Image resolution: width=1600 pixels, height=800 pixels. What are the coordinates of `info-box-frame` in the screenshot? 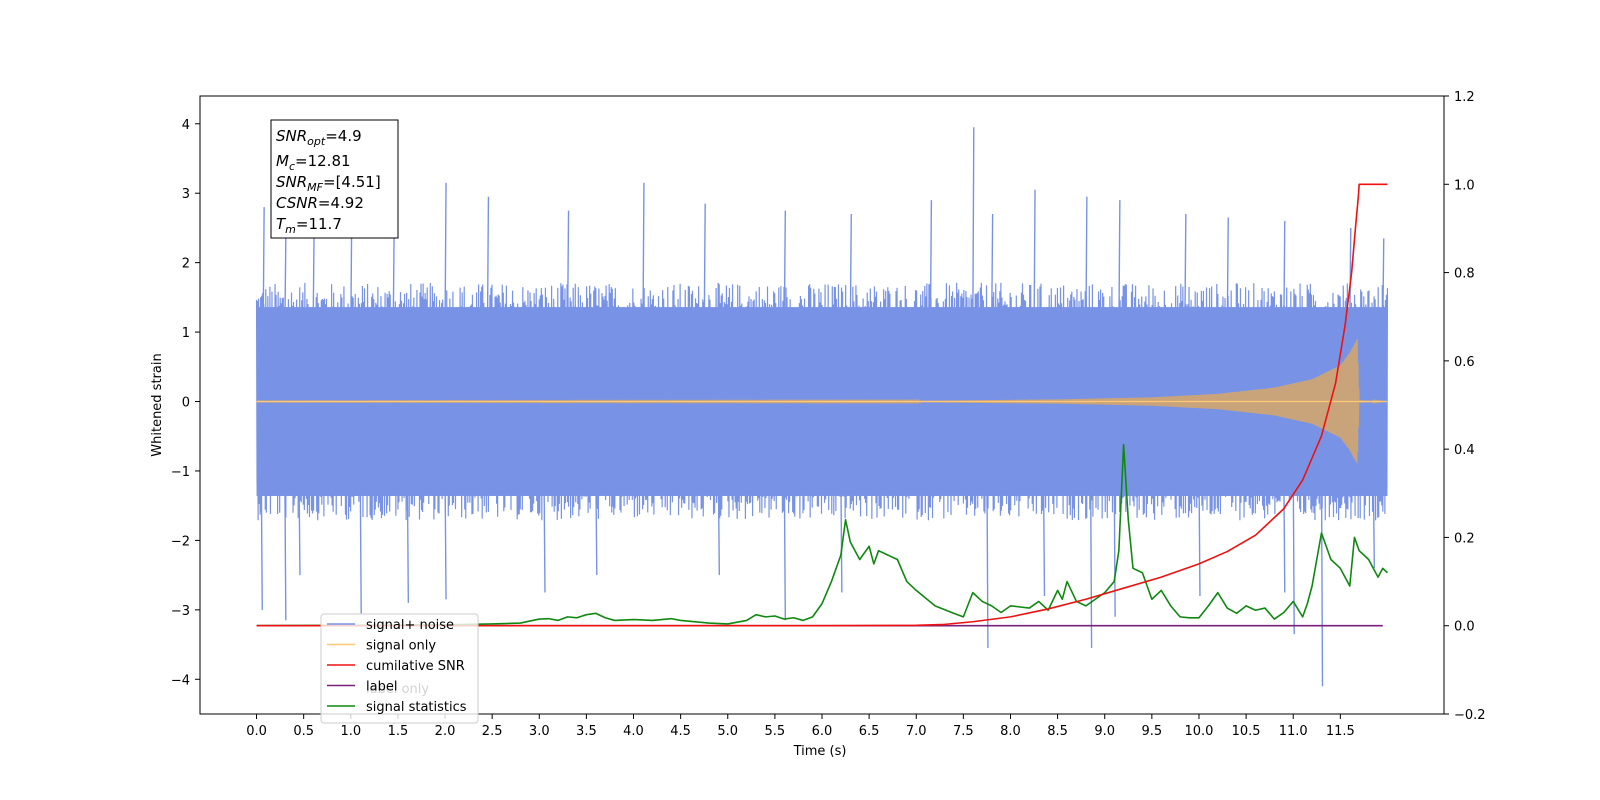 It's located at (334, 179).